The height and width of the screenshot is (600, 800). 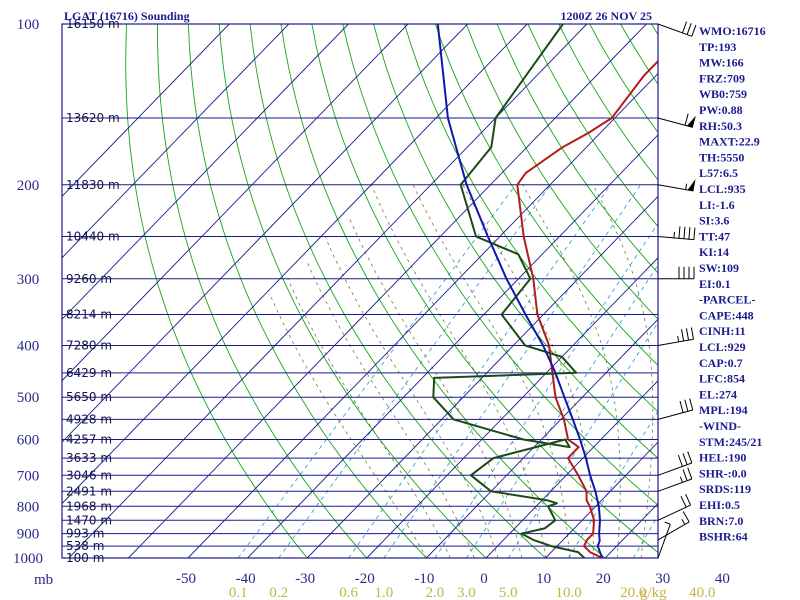 What do you see at coordinates (714, 221) in the screenshot?
I see `index-value: SI:3.6` at bounding box center [714, 221].